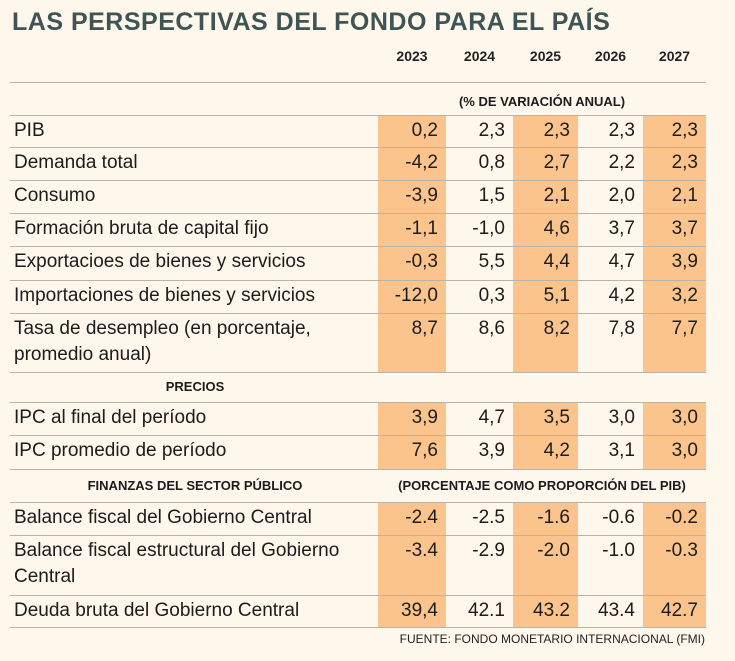 The width and height of the screenshot is (735, 661). I want to click on cell-value: -1.6, so click(553, 517).